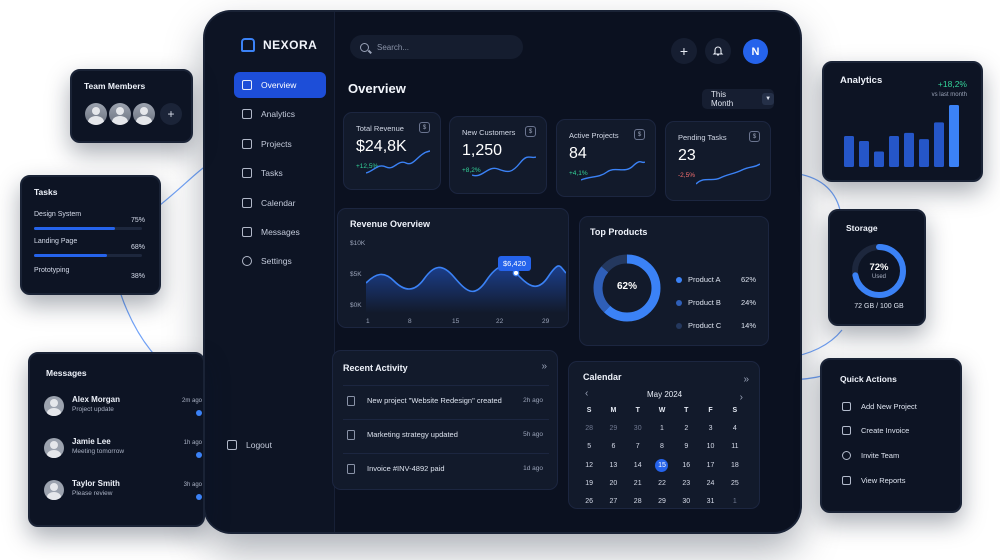  I want to click on kpi-card-revenue: Total Revenue $ $24,8K +12,5%, so click(392, 151).